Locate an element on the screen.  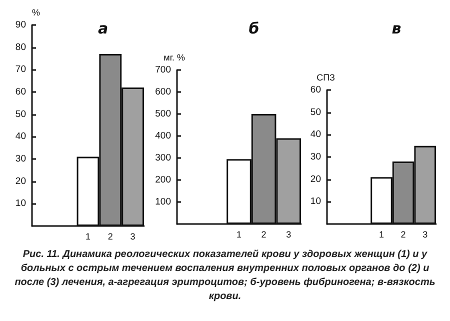
chart-title: а is located at coordinates (103, 29).